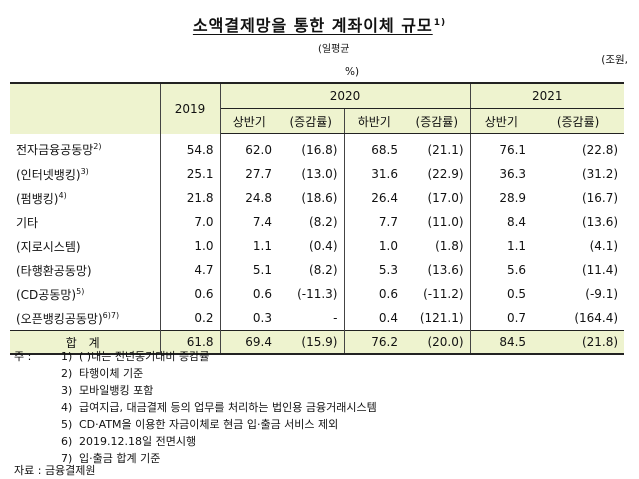  What do you see at coordinates (85, 198) in the screenshot?
I see `row-label: (펌뱅킹)4)` at bounding box center [85, 198].